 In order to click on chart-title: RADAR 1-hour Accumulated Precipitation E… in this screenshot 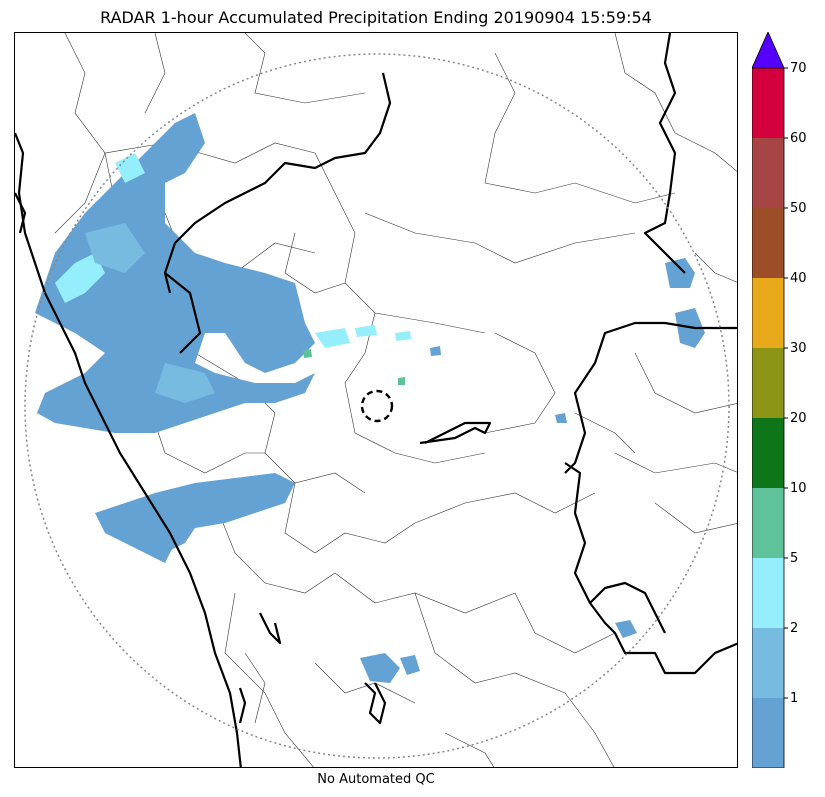, I will do `click(376, 17)`.